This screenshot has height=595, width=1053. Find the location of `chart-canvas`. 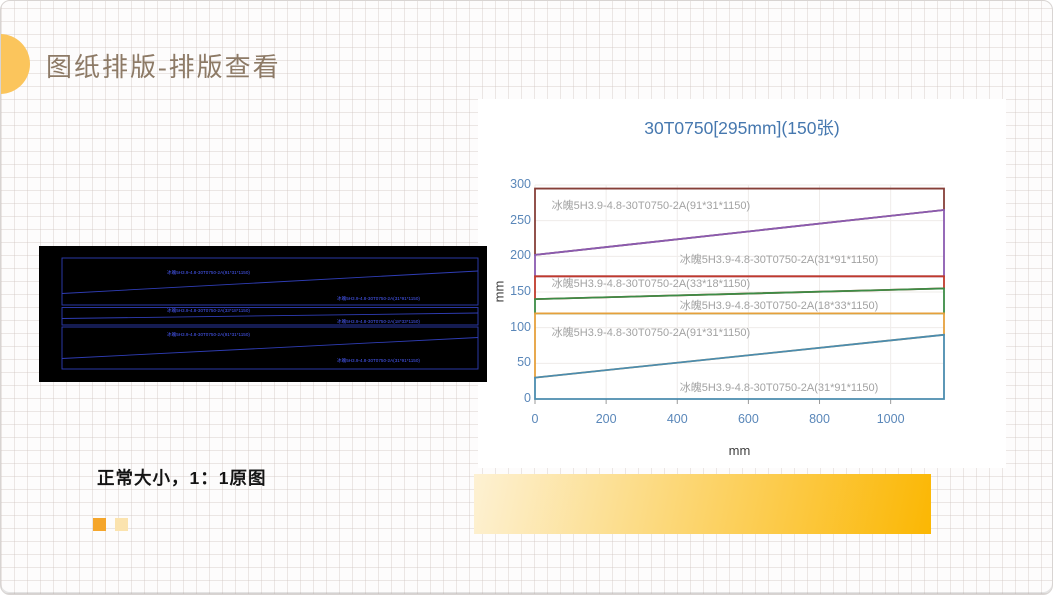

chart-canvas is located at coordinates (739, 294).